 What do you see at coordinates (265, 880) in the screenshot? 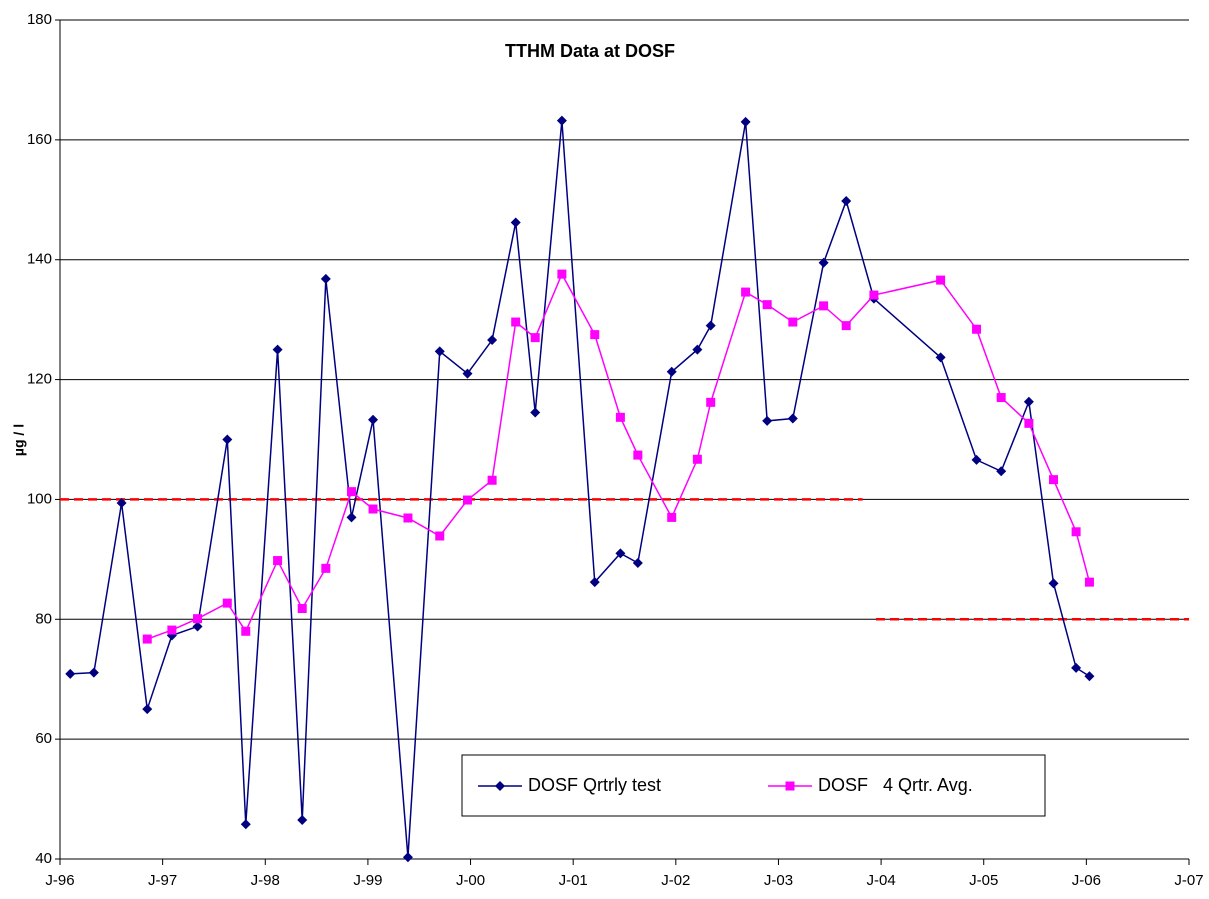
I see `x-tick-label: J-98` at bounding box center [265, 880].